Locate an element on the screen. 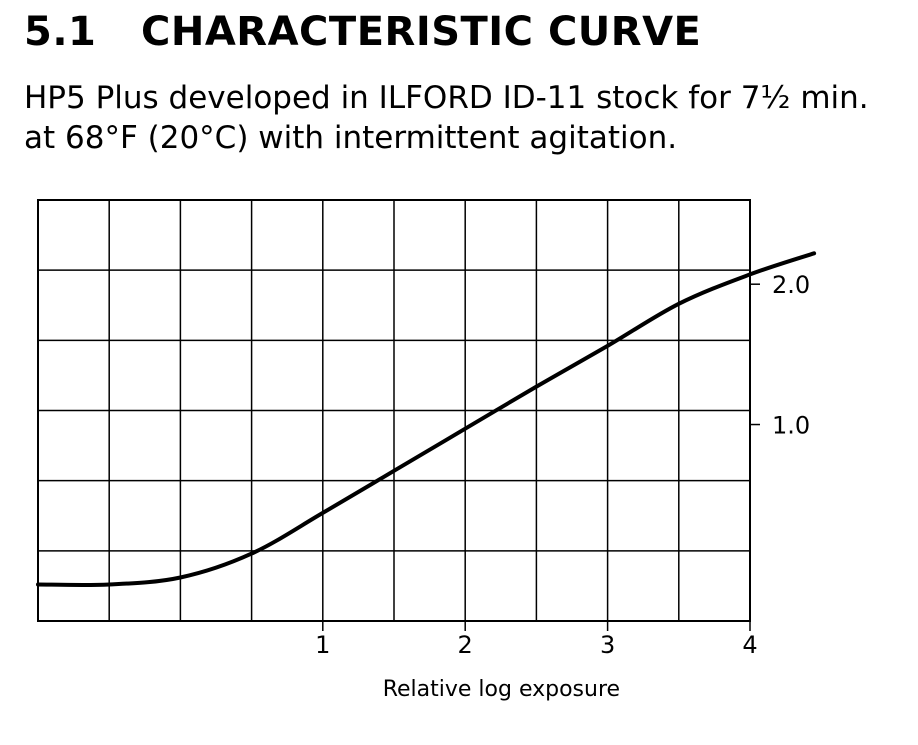  section-number: 5.1 is located at coordinates (60, 32).